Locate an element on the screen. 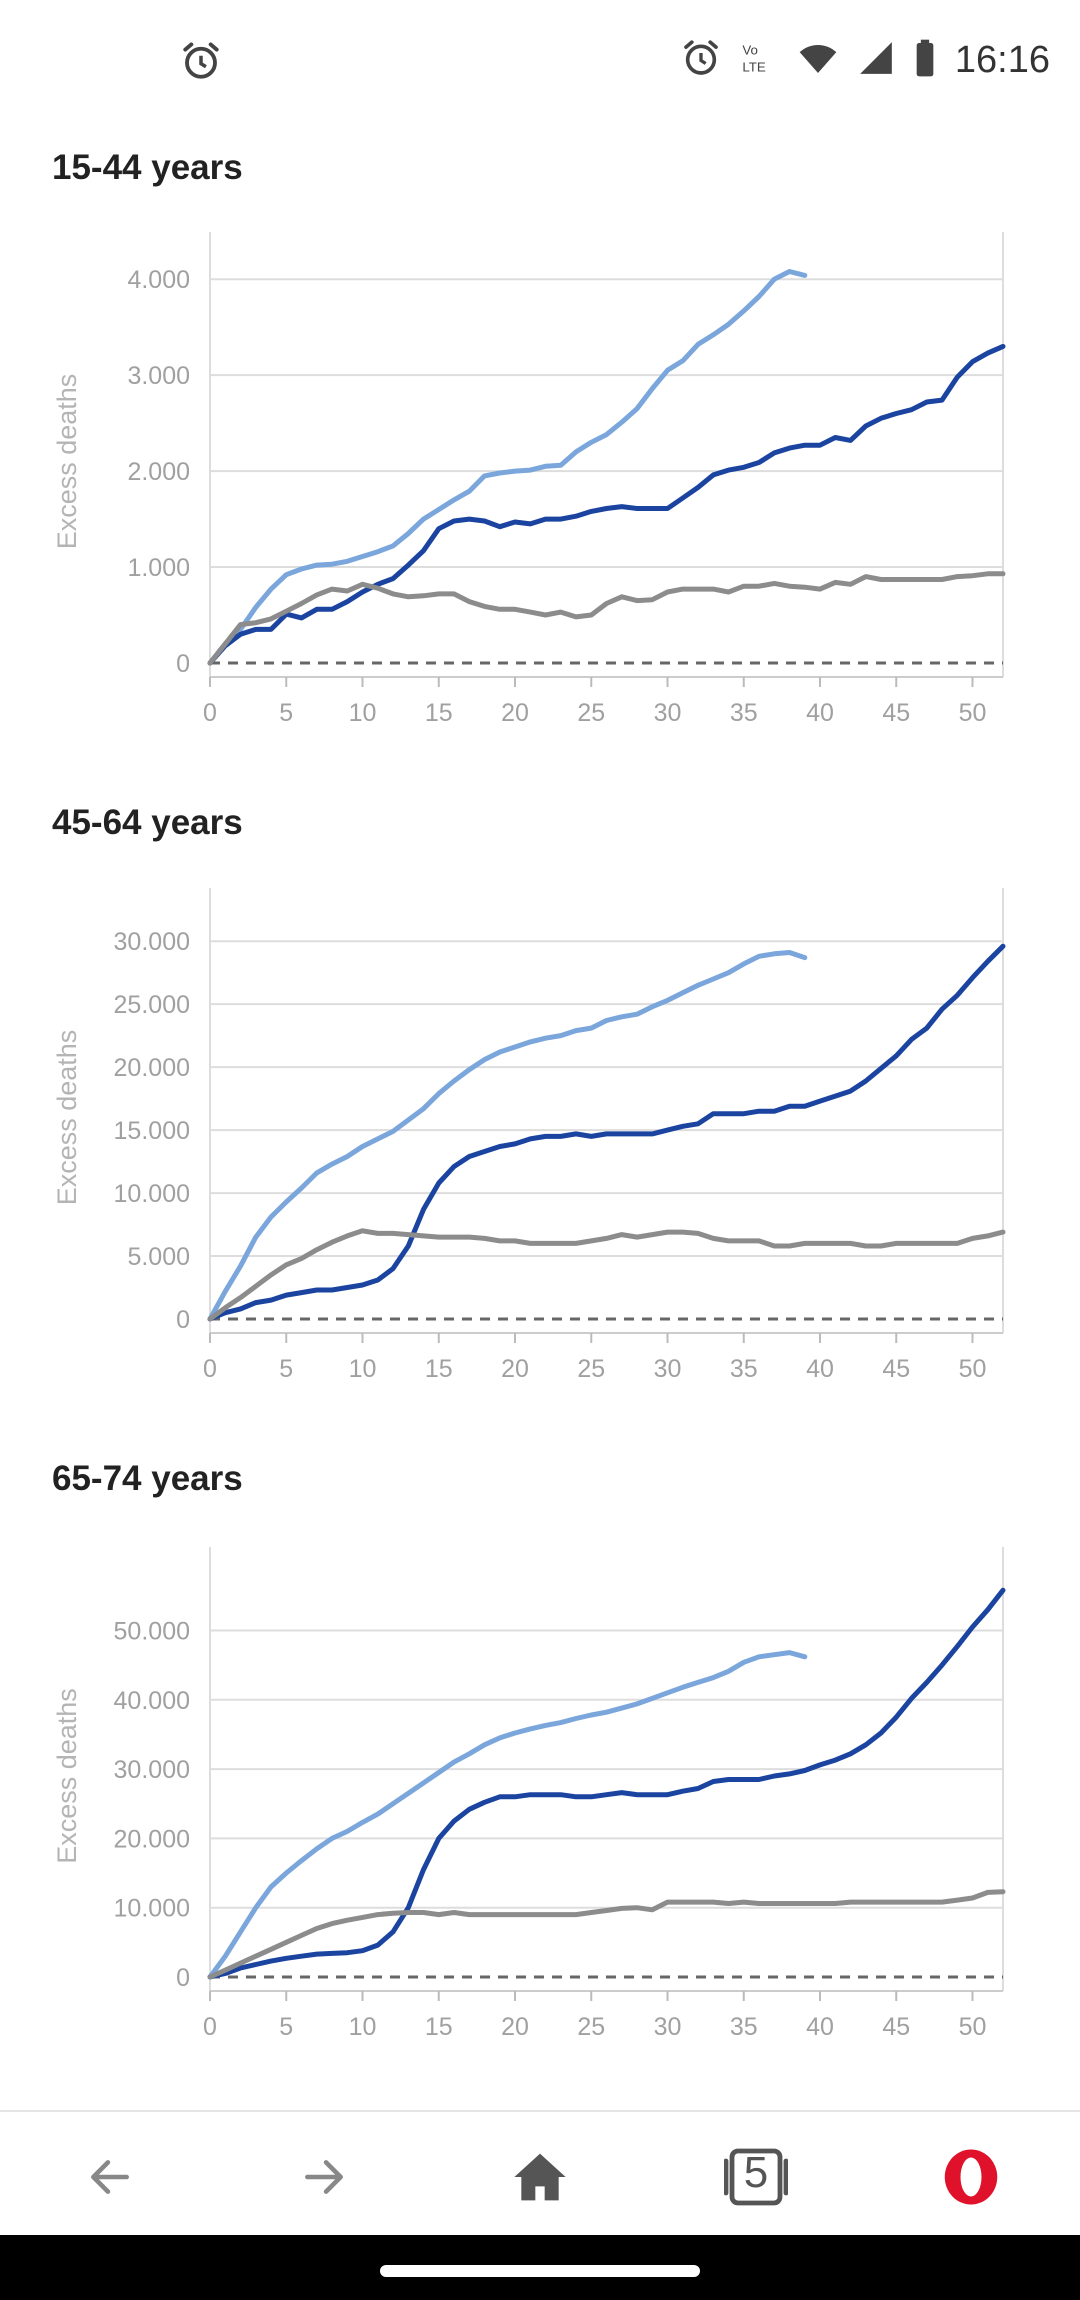 The image size is (1080, 2300). y-tick-label: 1.000 is located at coordinates (158, 568).